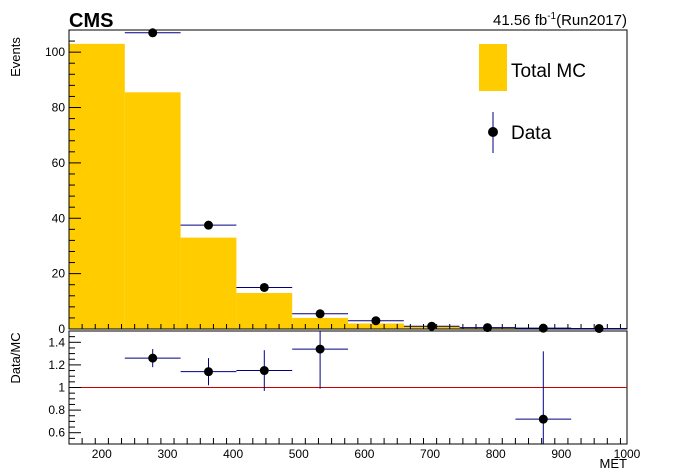 The width and height of the screenshot is (696, 472). I want to click on legend-data-label: Data, so click(531, 133).